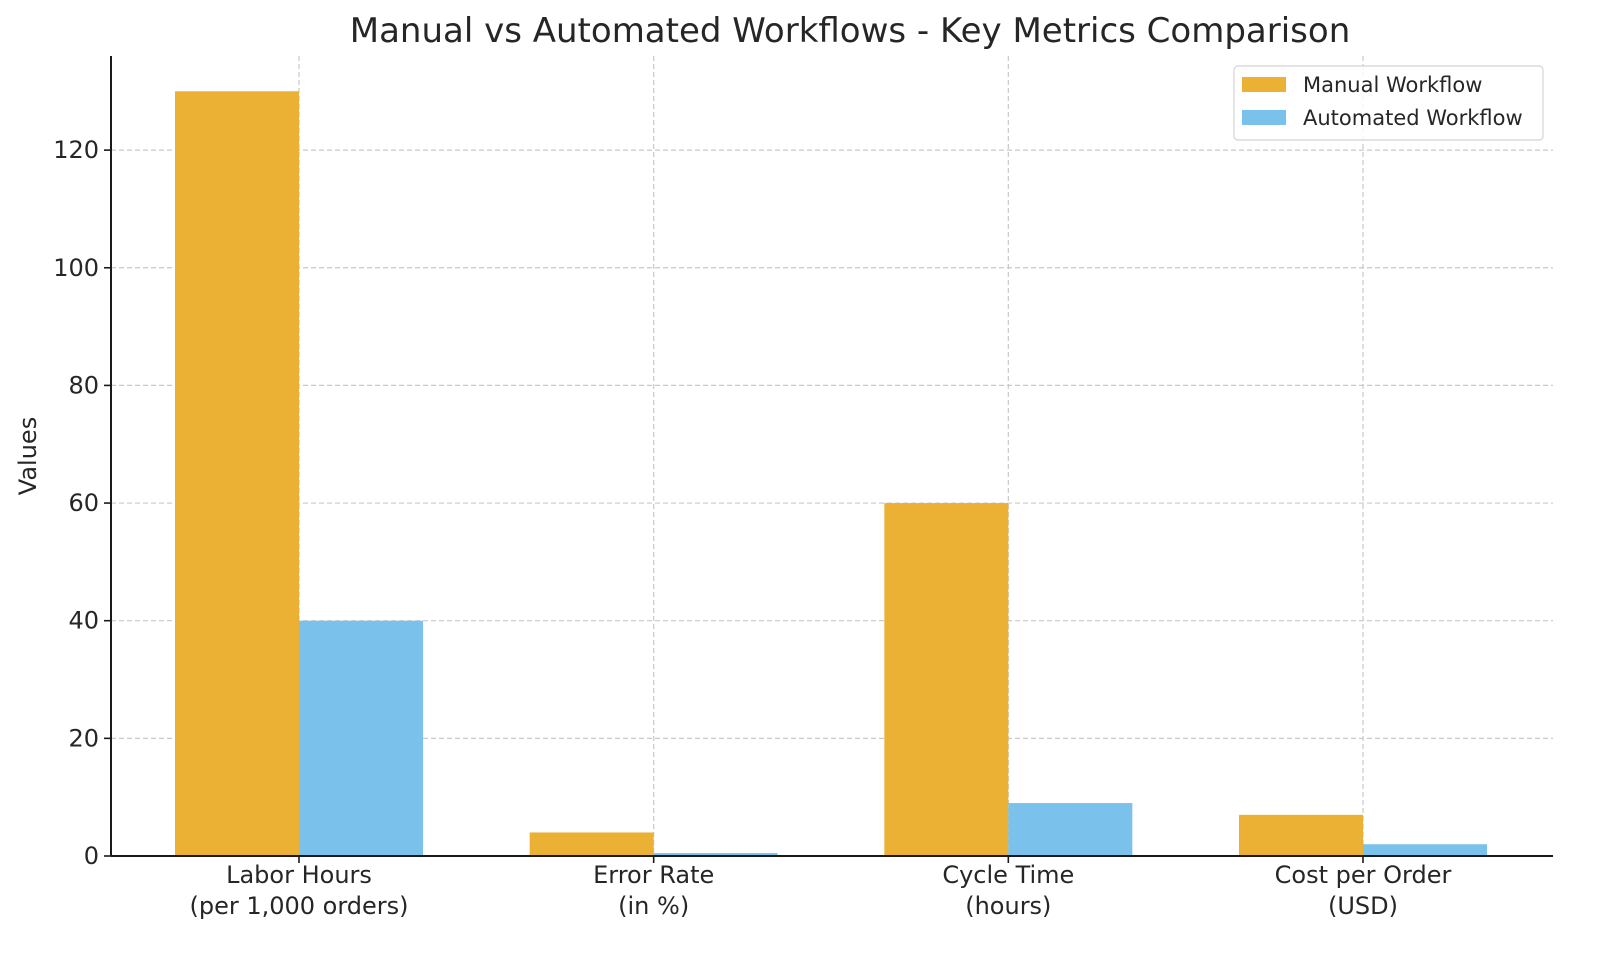 This screenshot has width=1600, height=954. What do you see at coordinates (83, 503) in the screenshot?
I see `y-tick-label: 60` at bounding box center [83, 503].